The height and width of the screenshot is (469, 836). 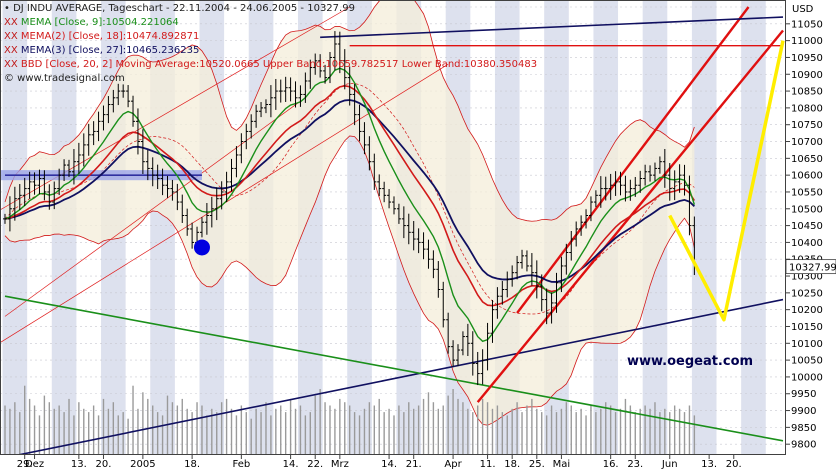 What do you see at coordinates (552, 27) in the screenshot?
I see `trend-line-blue-upper` at bounding box center [552, 27].